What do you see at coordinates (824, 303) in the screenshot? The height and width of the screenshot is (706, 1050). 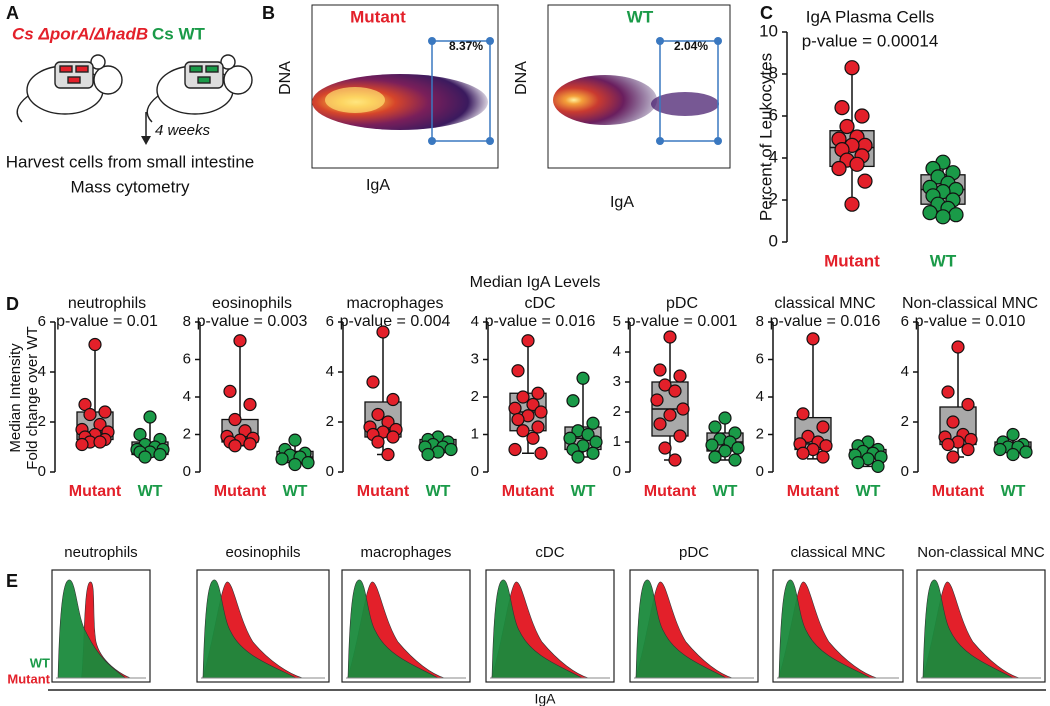 I see `chart-title: classical MNC` at bounding box center [824, 303].